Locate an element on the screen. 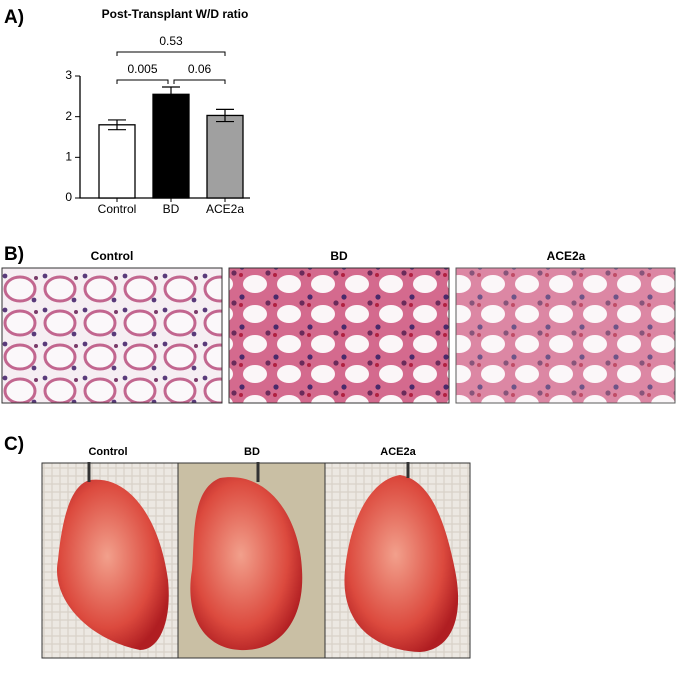 The height and width of the screenshot is (687, 676). p-value: 0.005 is located at coordinates (142, 69).